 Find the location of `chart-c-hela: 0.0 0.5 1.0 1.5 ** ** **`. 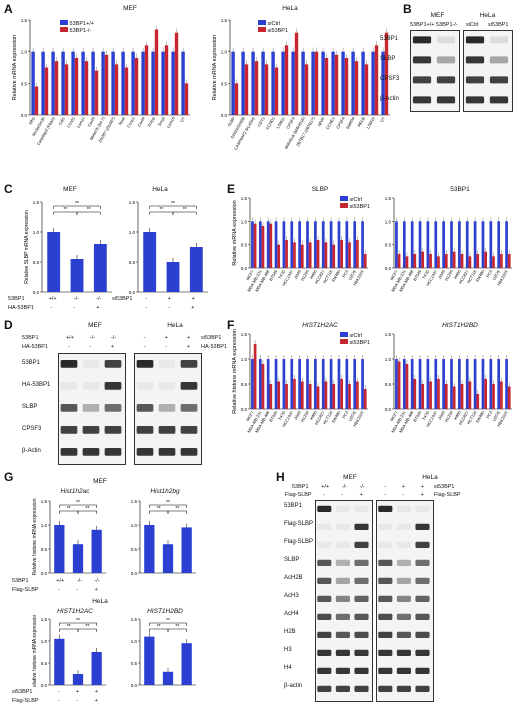

chart-c-hela: 0.0 0.5 1.0 1.5 ** ** ** is located at coordinates (168, 247).